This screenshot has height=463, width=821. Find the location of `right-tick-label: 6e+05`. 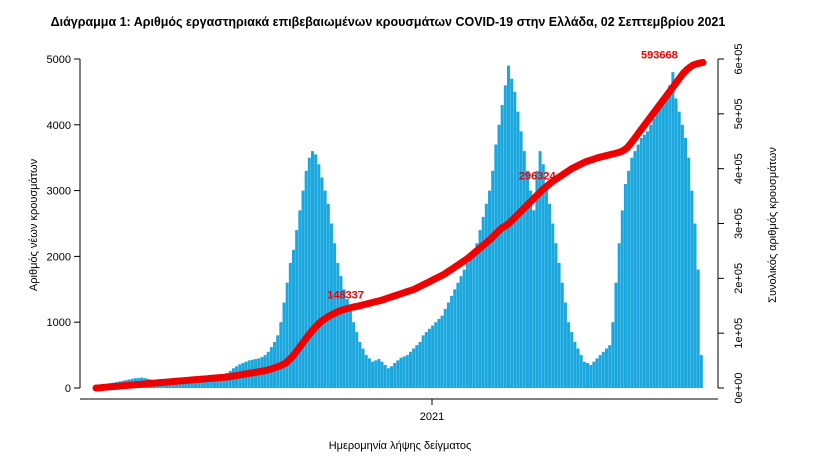

right-tick-label: 6e+05 is located at coordinates (739, 59).